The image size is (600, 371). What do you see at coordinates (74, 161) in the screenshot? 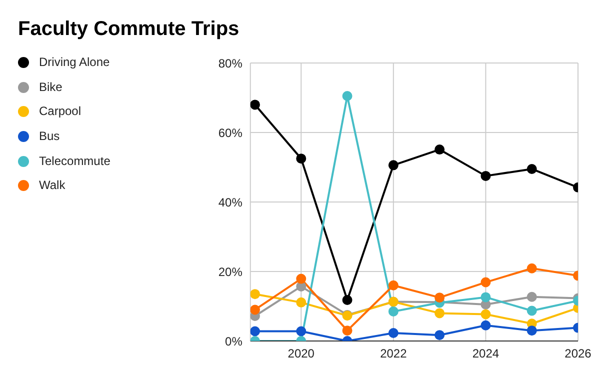
I see `legend-label: Telecommute` at bounding box center [74, 161].